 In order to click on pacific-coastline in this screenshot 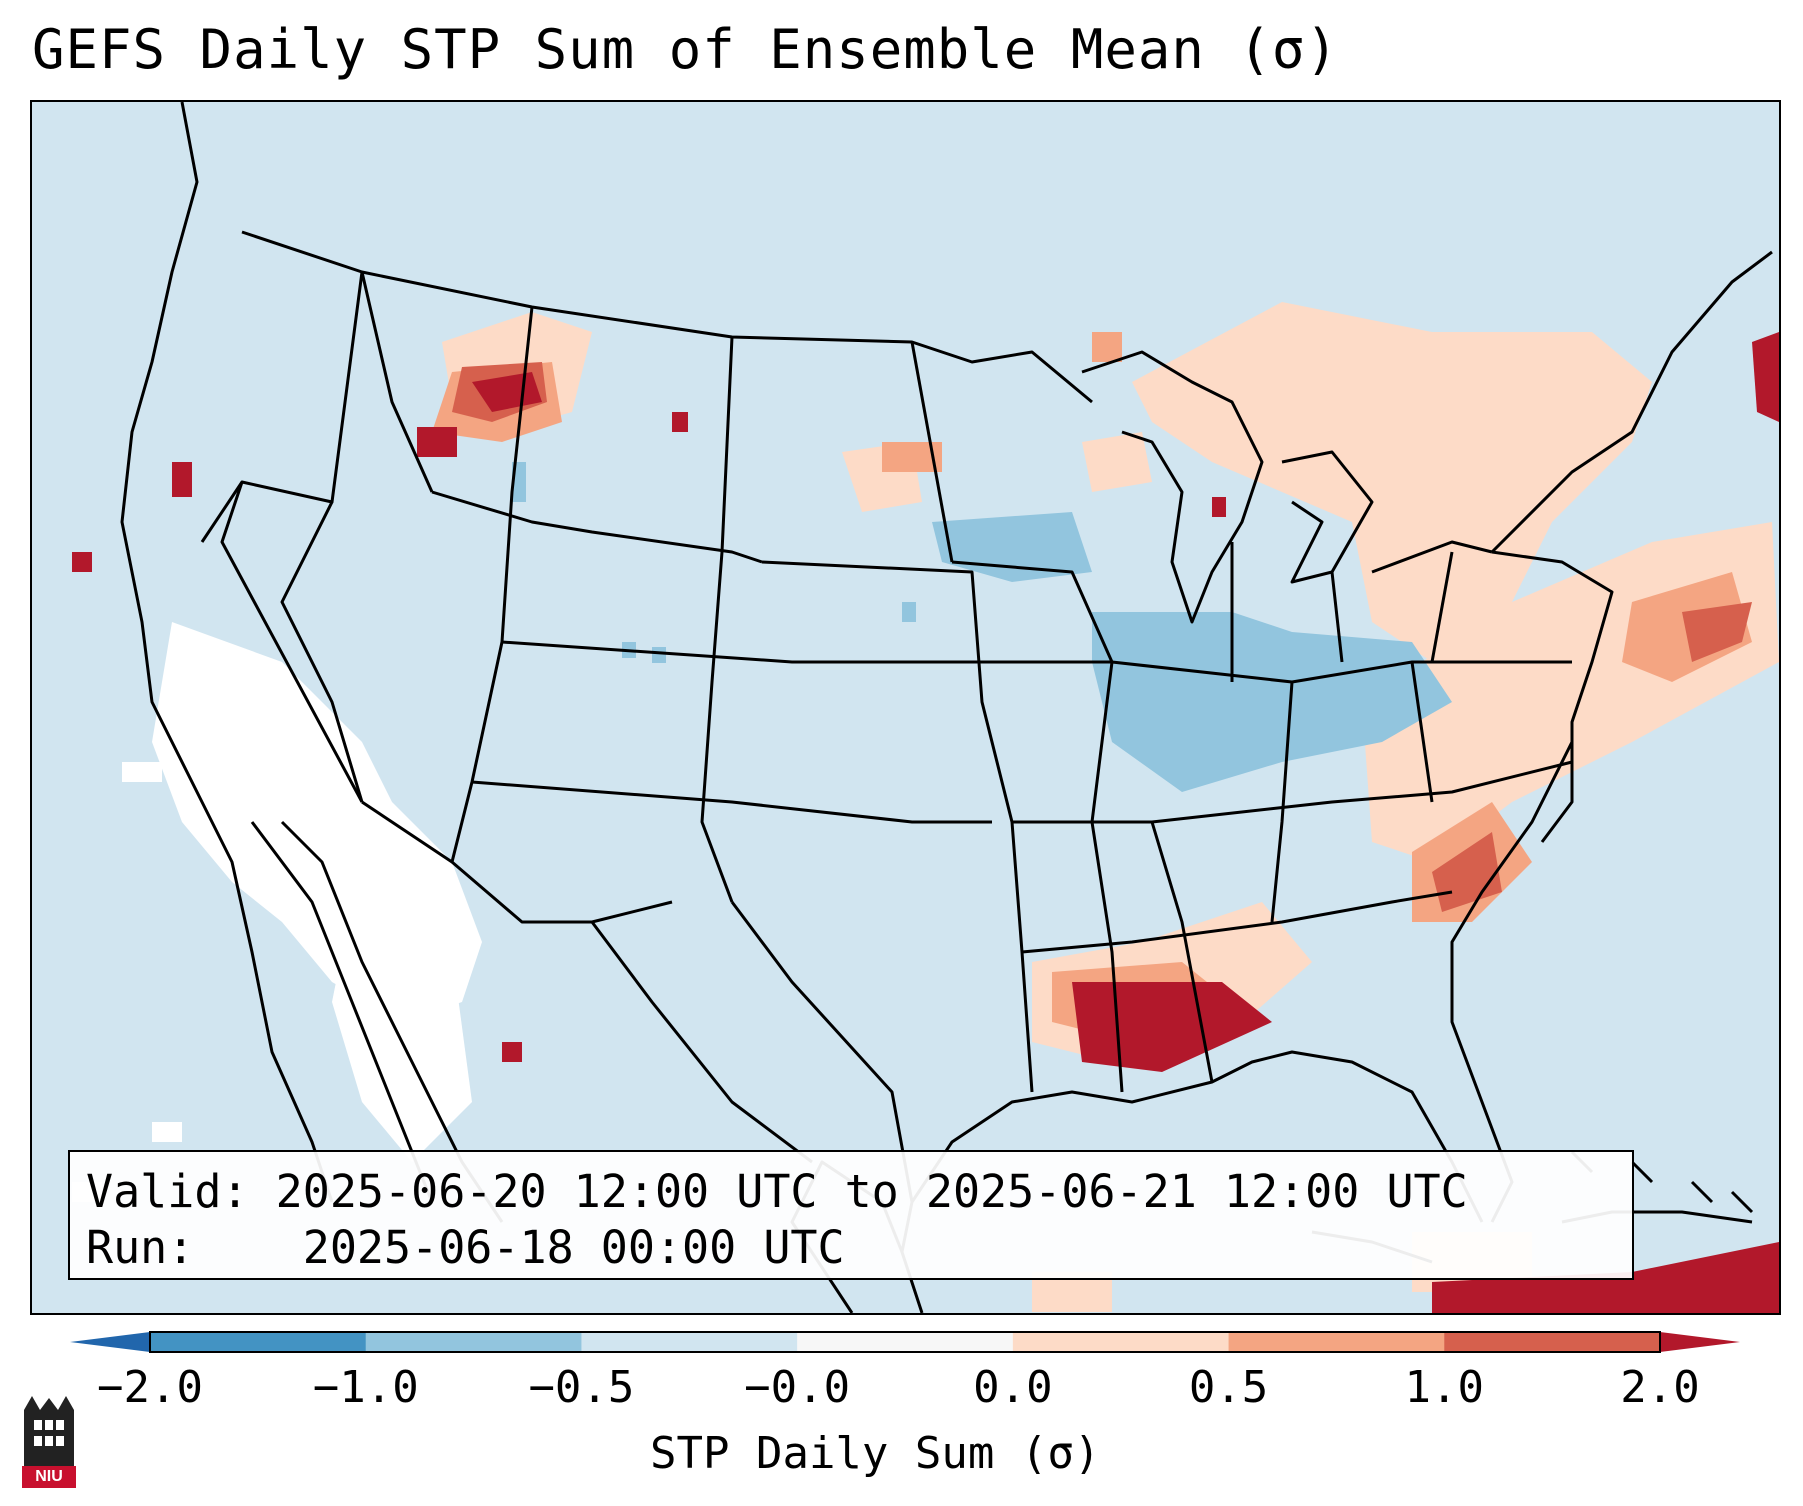, I will do `click(227, 652)`.